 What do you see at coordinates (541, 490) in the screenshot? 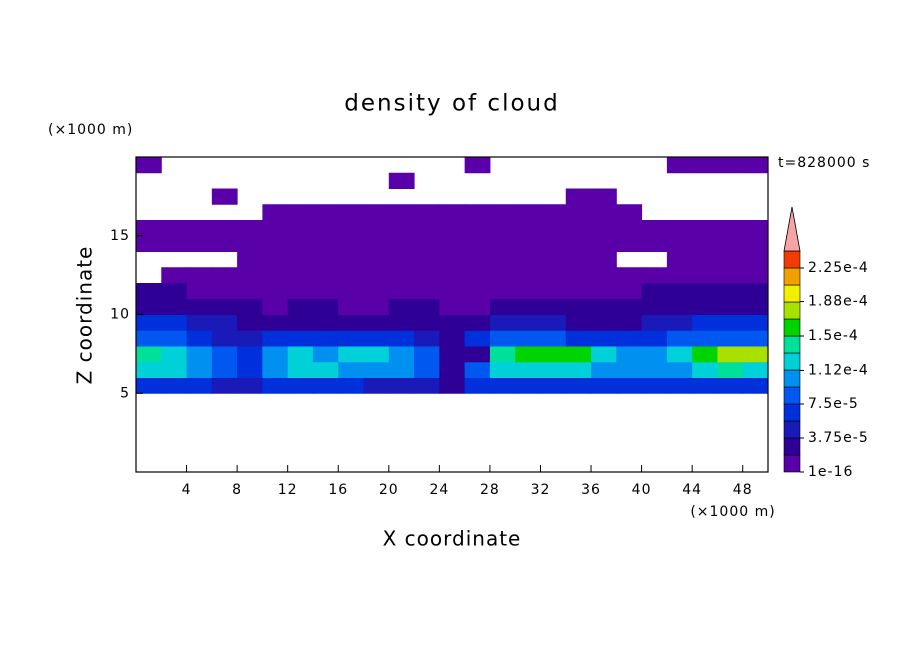
I see `x-tick-label: 32` at bounding box center [541, 490].